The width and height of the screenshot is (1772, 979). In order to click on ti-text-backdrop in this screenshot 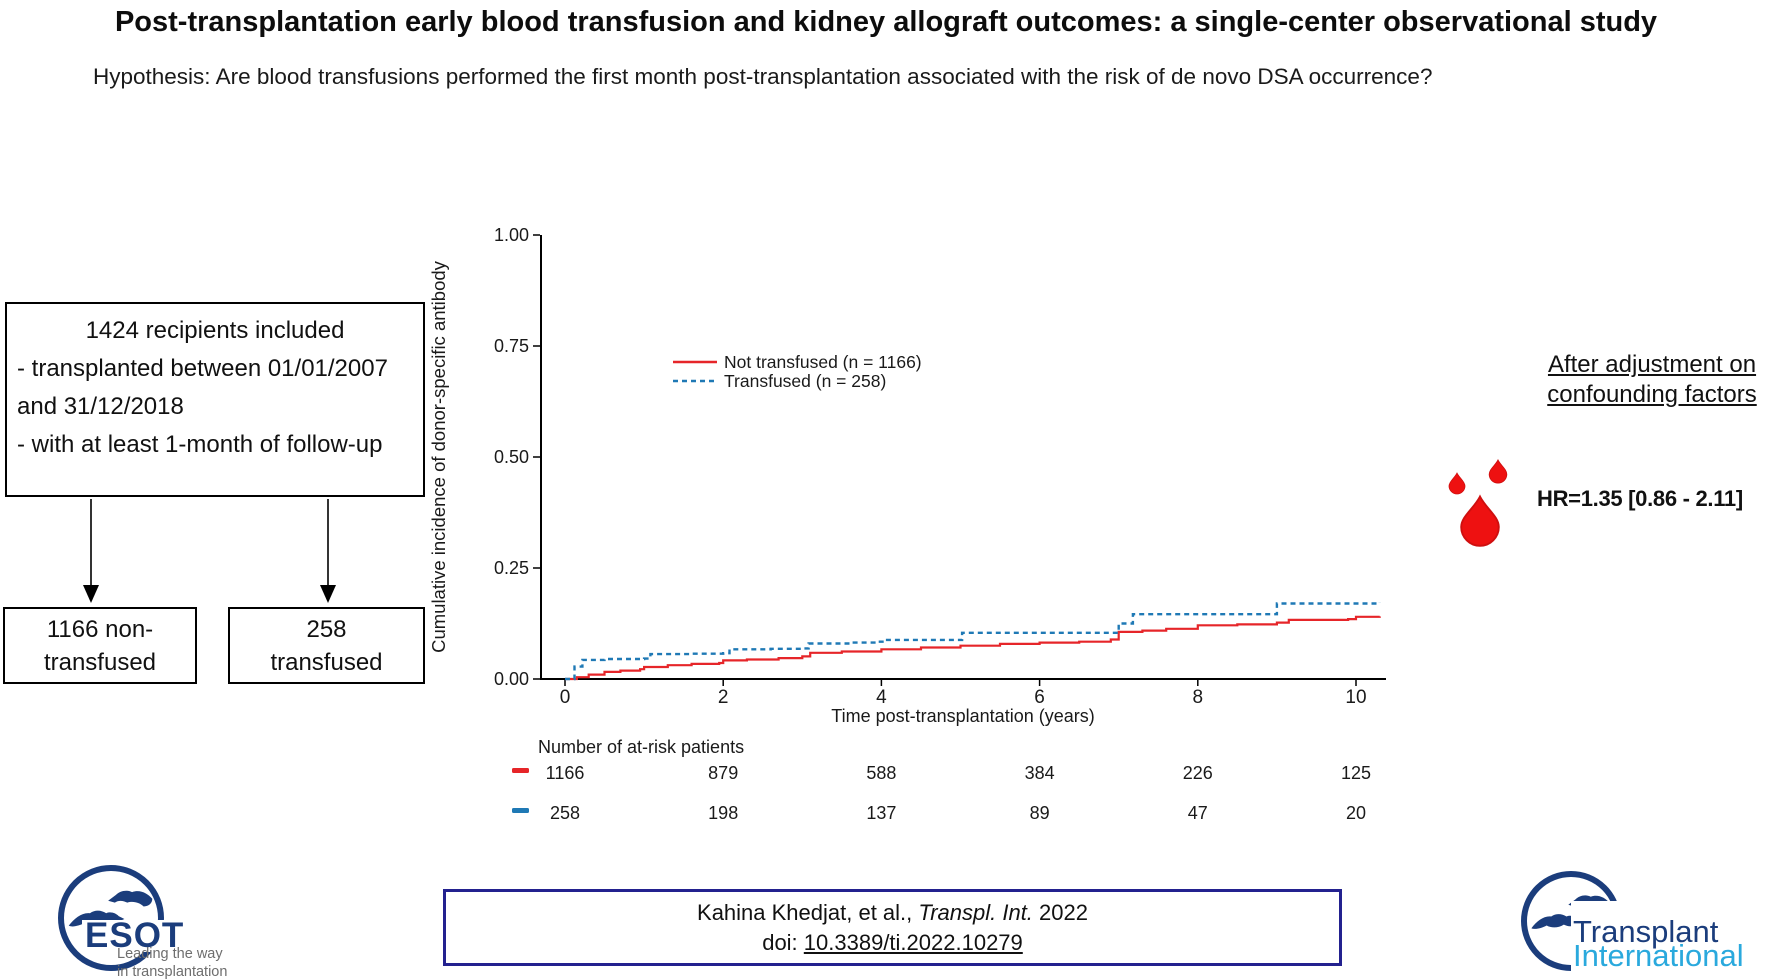, I will do `click(1669, 936)`.